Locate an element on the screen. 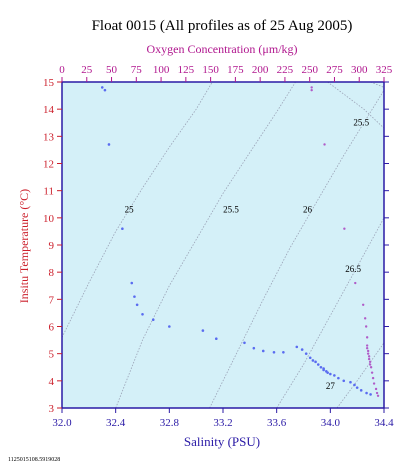 The height and width of the screenshot is (468, 413). x2-tick-label: 175 is located at coordinates (235, 70).